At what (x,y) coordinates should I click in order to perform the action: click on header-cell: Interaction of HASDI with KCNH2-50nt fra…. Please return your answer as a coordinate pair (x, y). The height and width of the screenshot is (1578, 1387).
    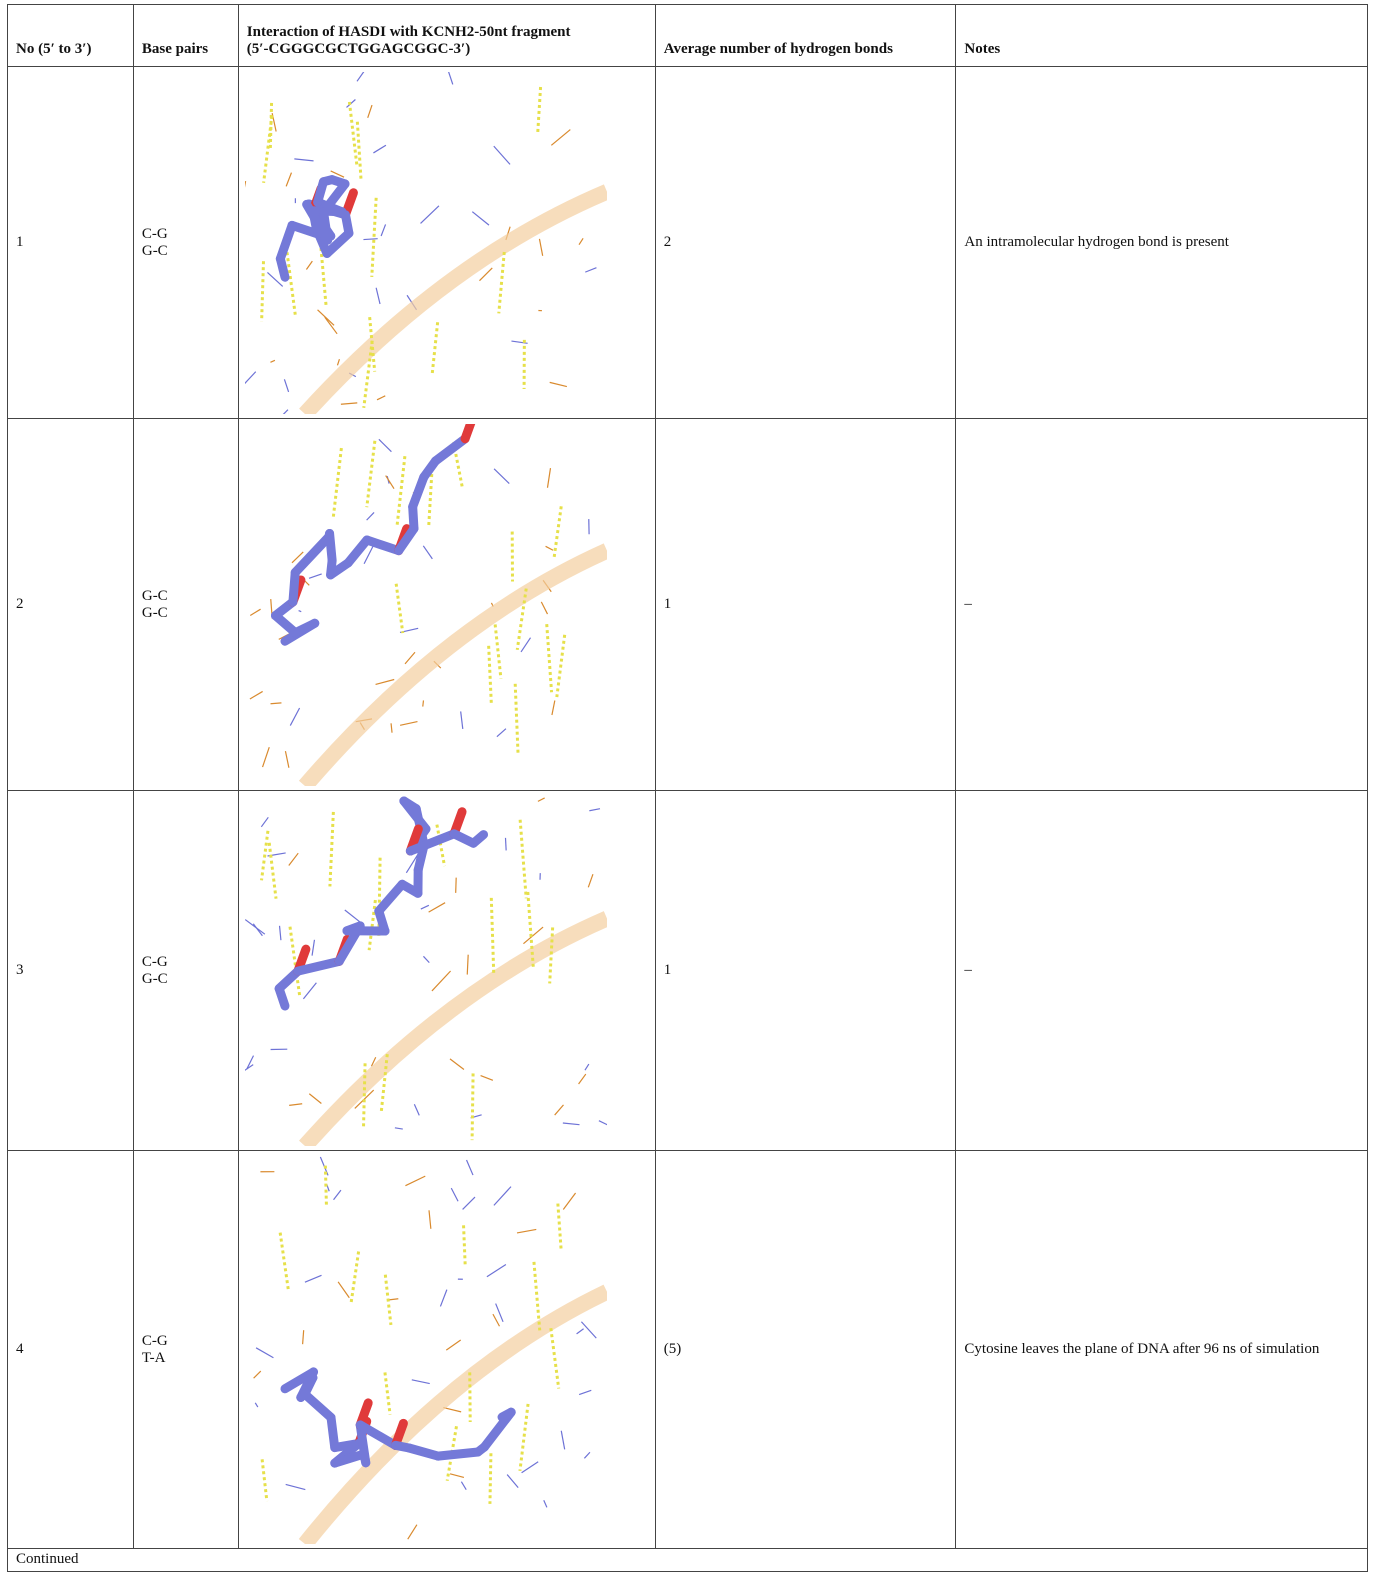
    Looking at the image, I should click on (446, 35).